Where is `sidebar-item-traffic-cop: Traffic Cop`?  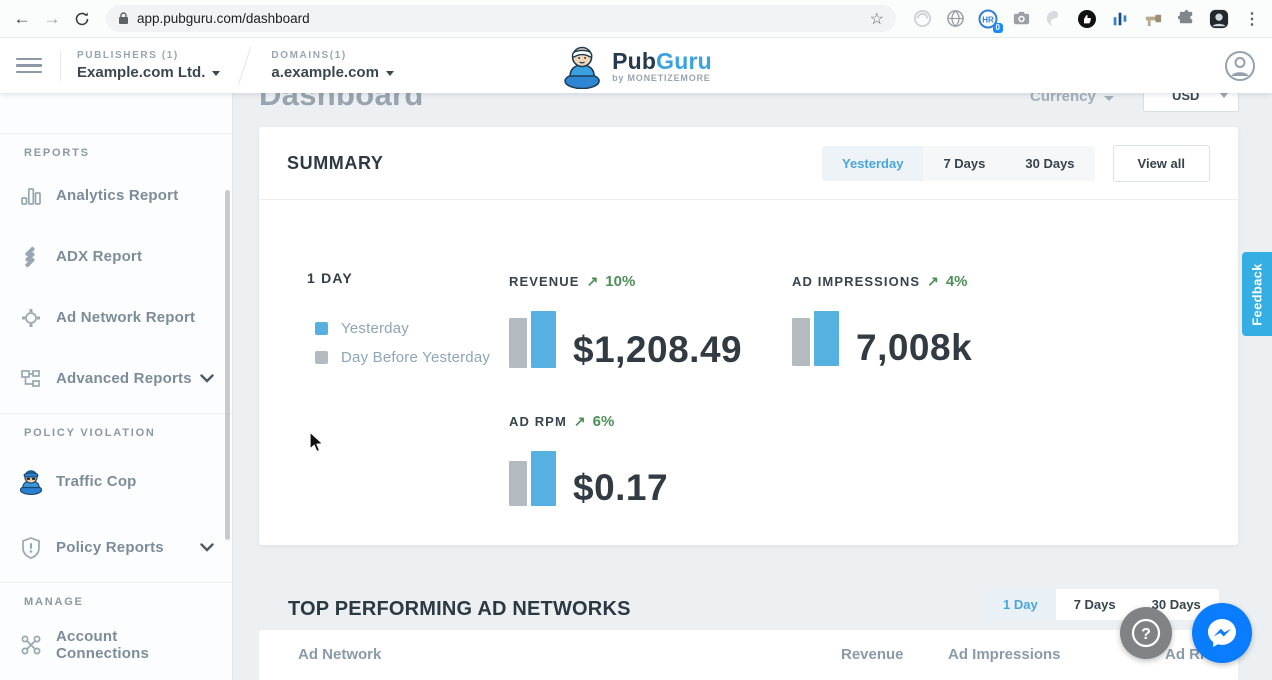
sidebar-item-traffic-cop: Traffic Cop is located at coordinates (116, 481).